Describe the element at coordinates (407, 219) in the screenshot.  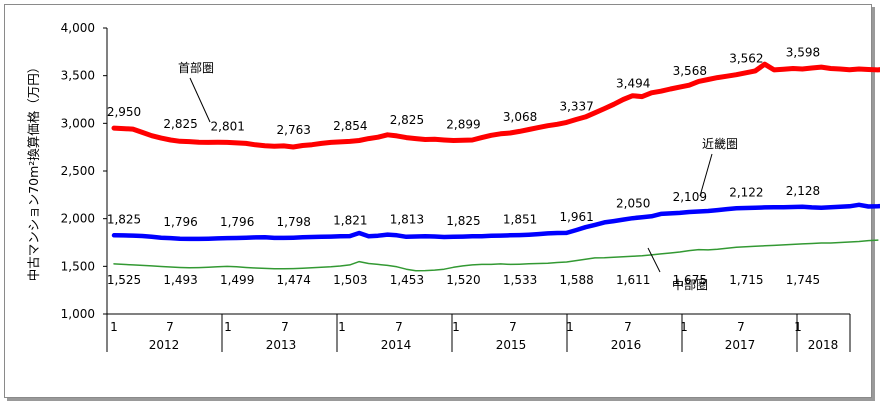
I see `data-label: 1,813` at that location.